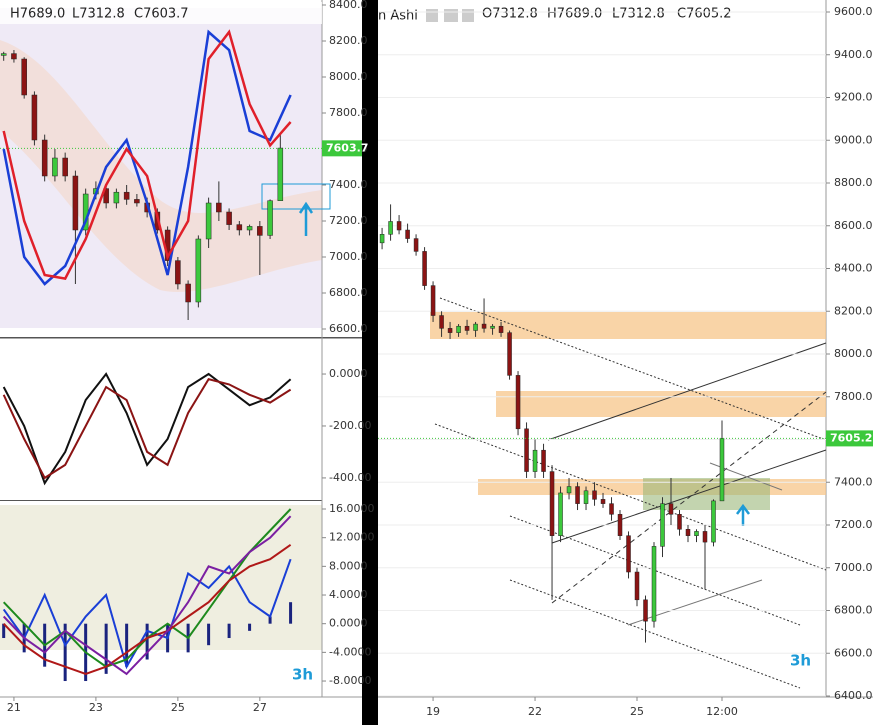 This screenshot has width=873, height=725. I want to click on arrow, so click(306, 218).